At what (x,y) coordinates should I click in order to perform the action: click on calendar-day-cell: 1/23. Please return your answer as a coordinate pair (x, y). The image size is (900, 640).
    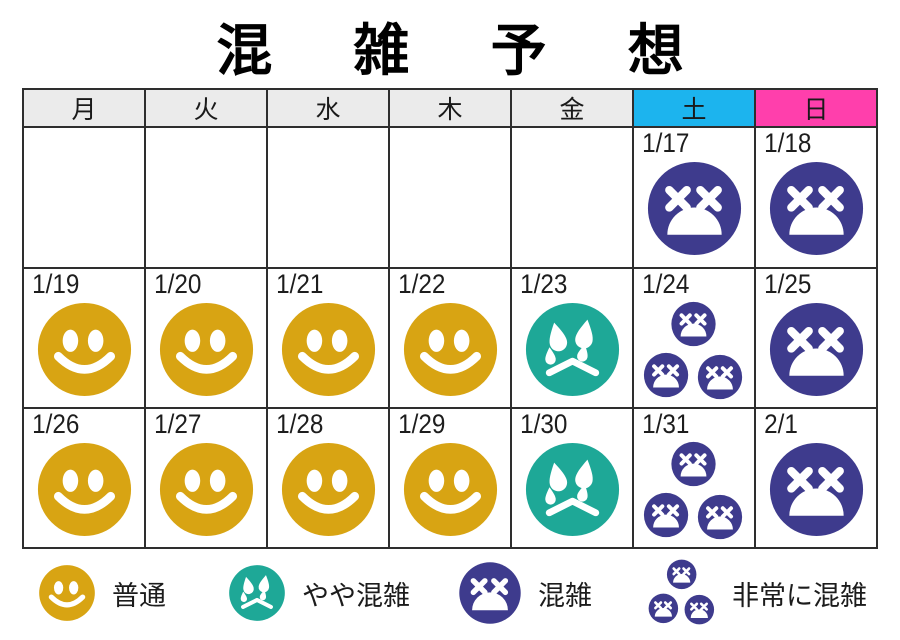
    Looking at the image, I should click on (572, 338).